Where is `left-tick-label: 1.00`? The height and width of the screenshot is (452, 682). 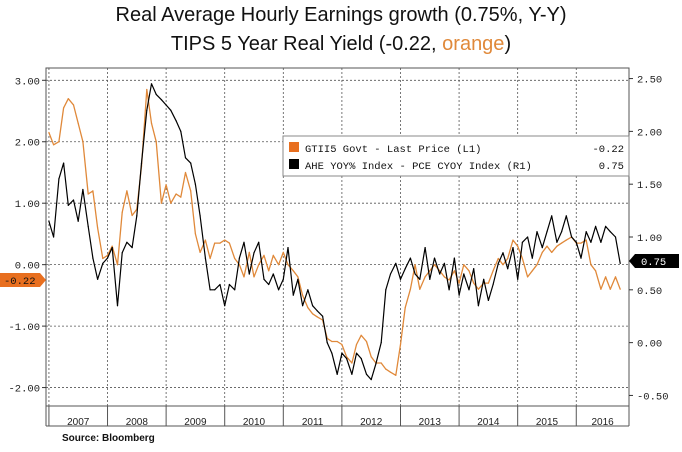
left-tick-label: 1.00 is located at coordinates (27, 205).